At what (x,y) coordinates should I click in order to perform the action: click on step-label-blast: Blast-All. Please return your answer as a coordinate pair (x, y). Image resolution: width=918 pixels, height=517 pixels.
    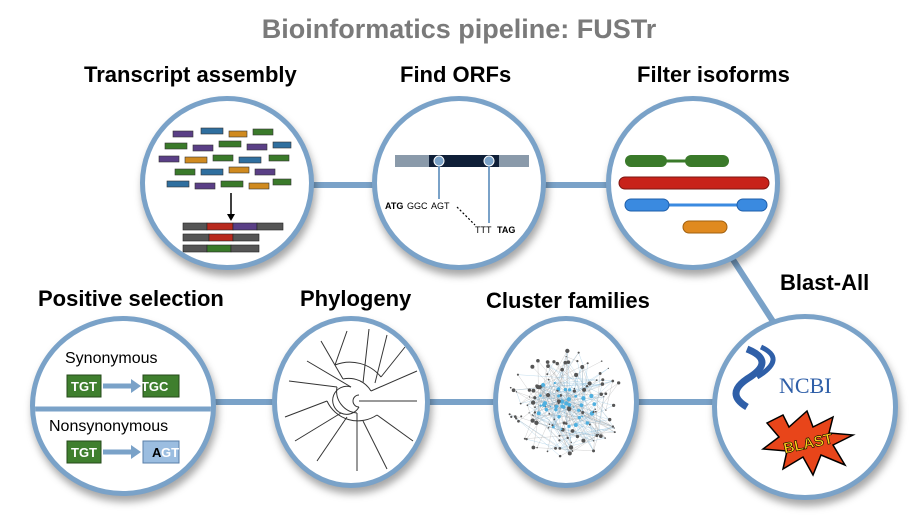
    Looking at the image, I should click on (825, 282).